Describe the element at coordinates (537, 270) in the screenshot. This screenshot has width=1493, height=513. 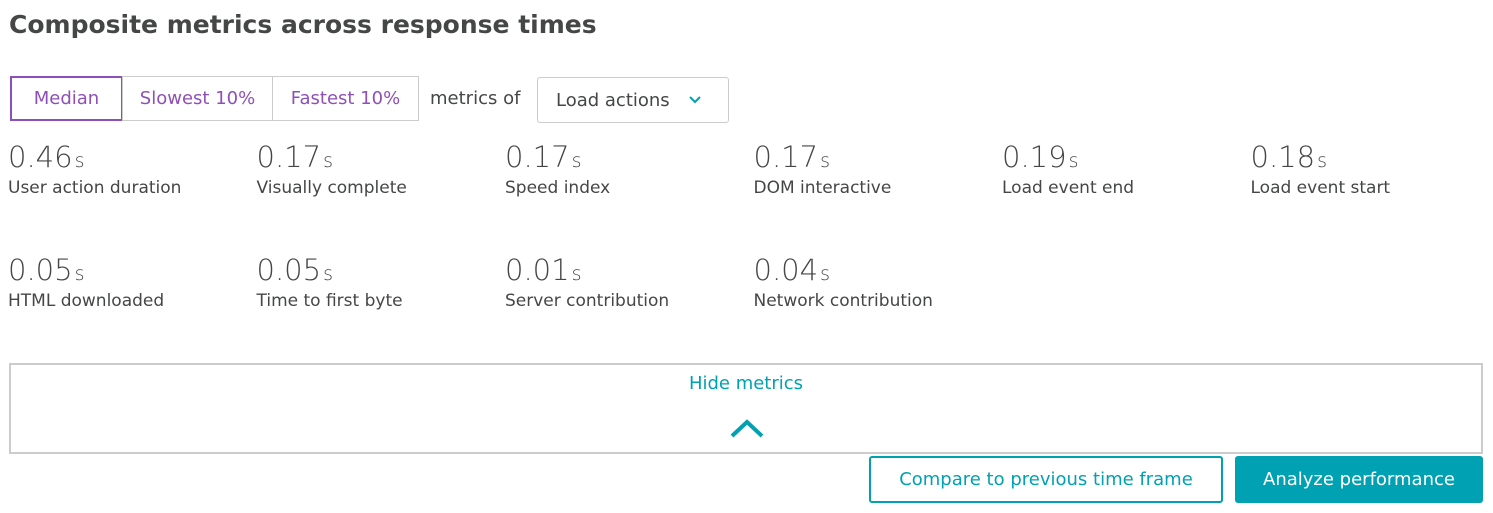
I see `value: 0.01` at that location.